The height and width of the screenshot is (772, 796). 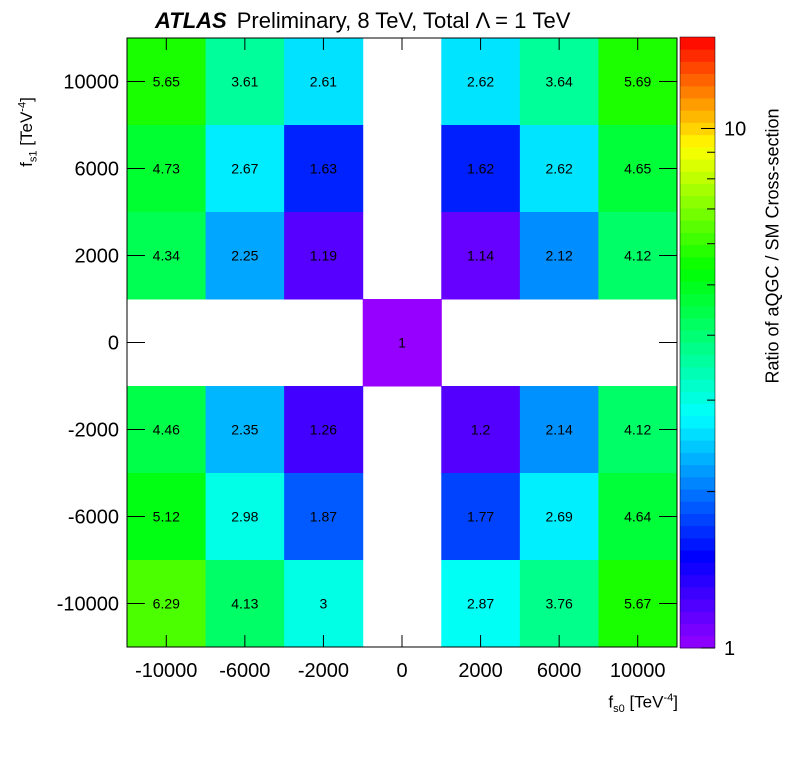 I want to click on cell-value-label: 2.14, so click(x=559, y=430).